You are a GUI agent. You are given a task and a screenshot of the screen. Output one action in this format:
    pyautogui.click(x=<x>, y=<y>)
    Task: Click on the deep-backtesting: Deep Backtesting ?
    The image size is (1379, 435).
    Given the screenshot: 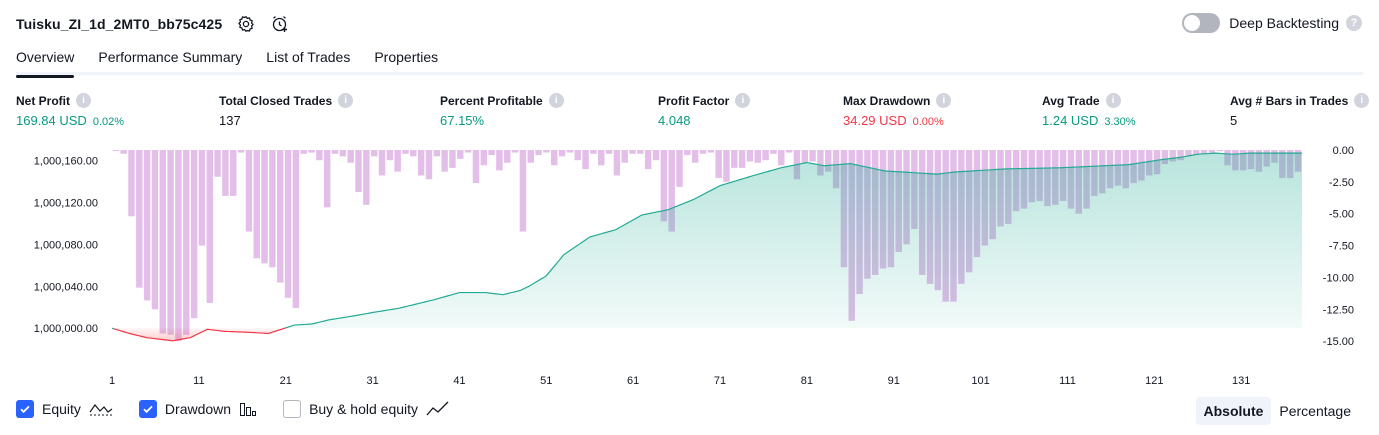 What is the action you would take?
    pyautogui.click(x=1272, y=23)
    